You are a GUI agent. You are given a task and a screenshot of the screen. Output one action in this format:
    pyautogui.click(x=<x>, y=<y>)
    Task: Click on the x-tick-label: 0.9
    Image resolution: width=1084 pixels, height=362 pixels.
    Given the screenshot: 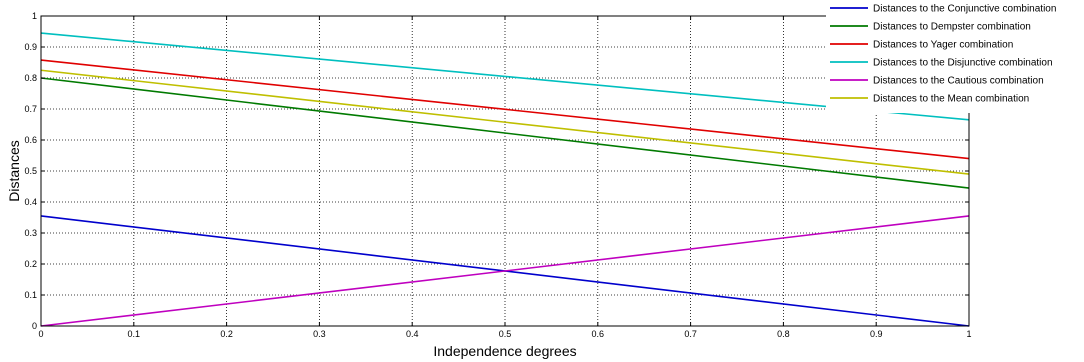 What is the action you would take?
    pyautogui.click(x=876, y=334)
    